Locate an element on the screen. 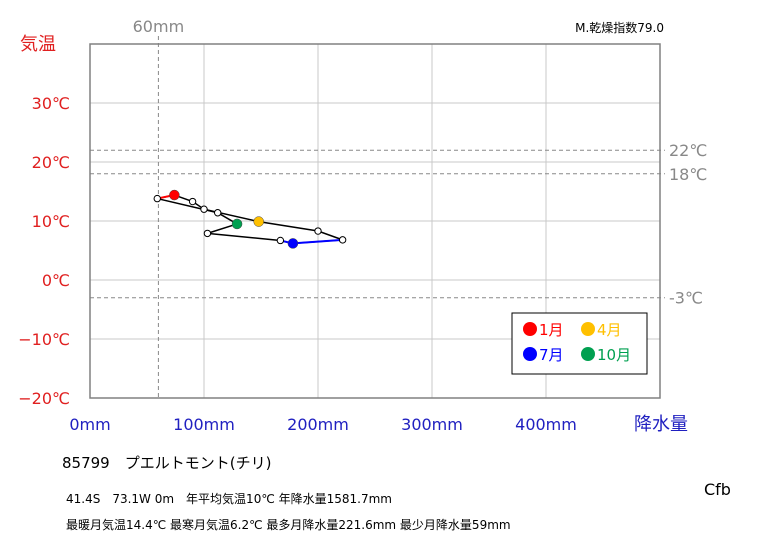 The width and height of the screenshot is (763, 545). legend-label-1: 1月 is located at coordinates (551, 330).